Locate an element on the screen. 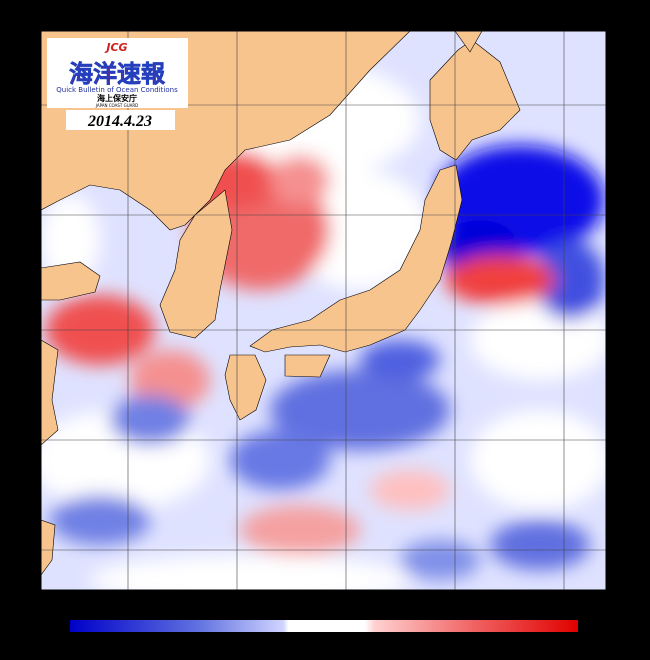 The width and height of the screenshot is (650, 660). korea is located at coordinates (196, 264).